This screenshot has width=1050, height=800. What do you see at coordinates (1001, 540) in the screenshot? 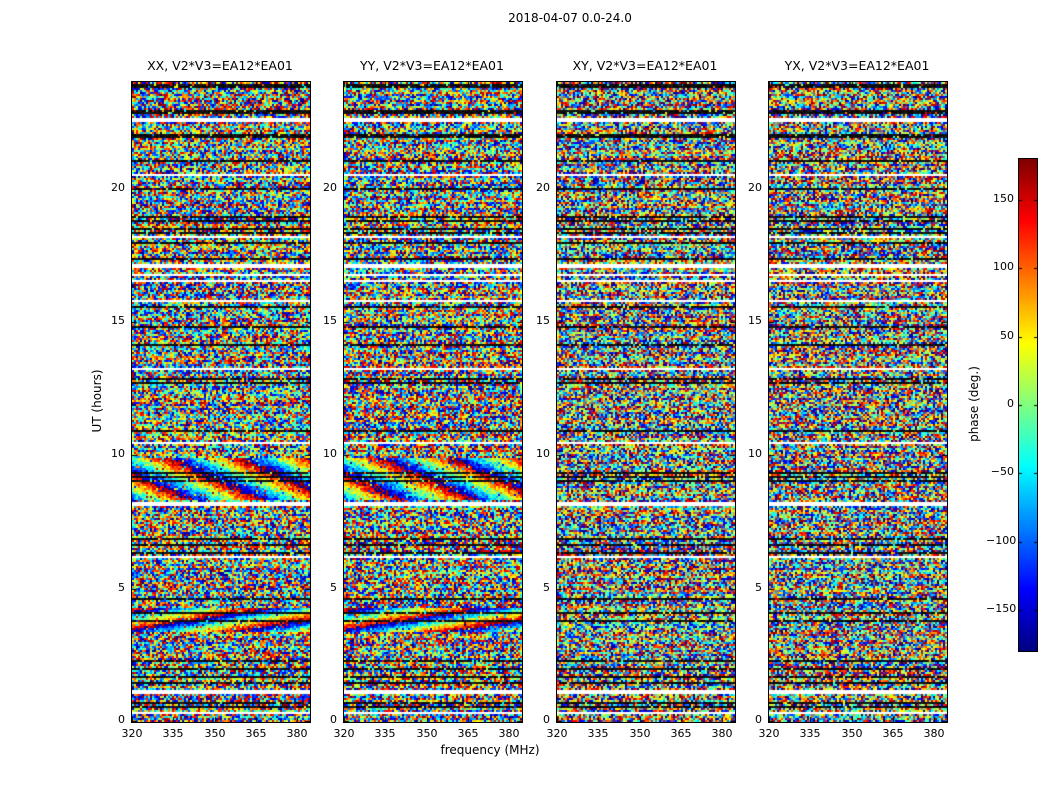
I see `colorbar-tick-label: −100` at bounding box center [1001, 540].